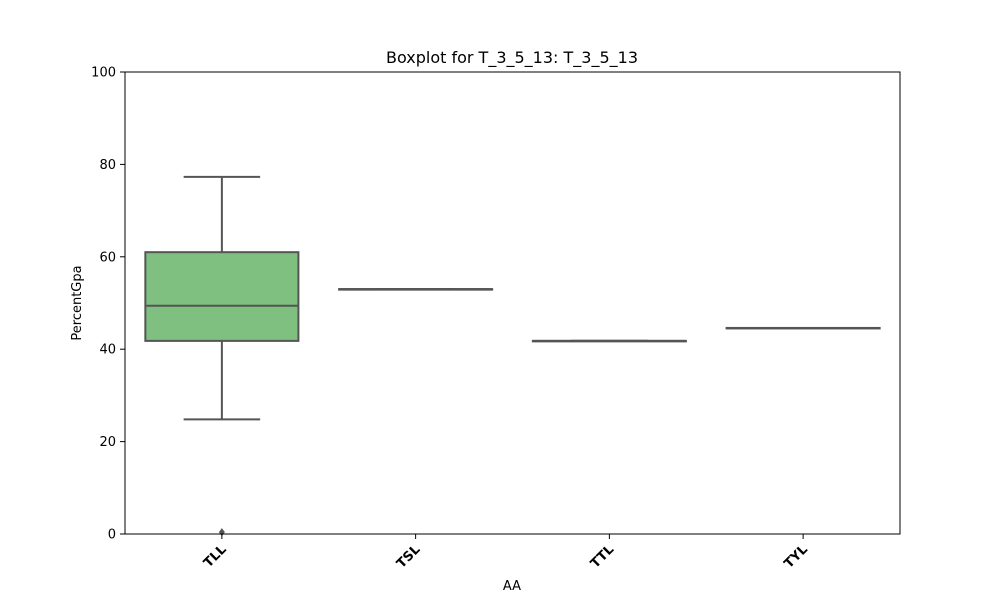 This screenshot has width=1000, height=600. I want to click on x-tick-label: TYL, so click(796, 556).